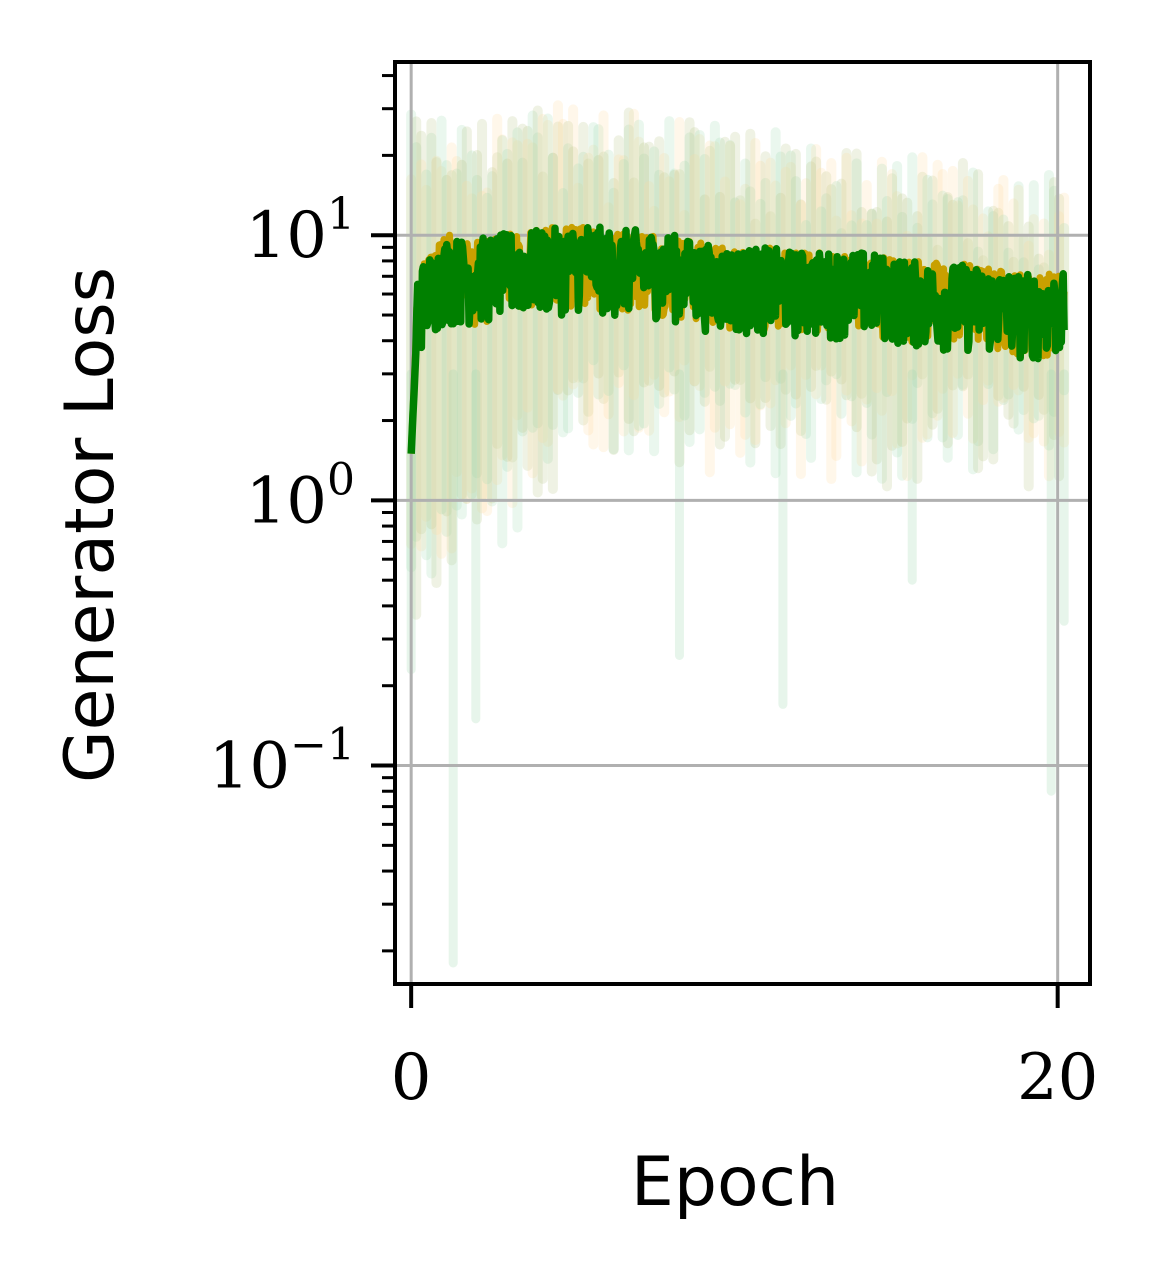 This screenshot has width=1160, height=1283. I want to click on y-tick-label: 10¹, so click(300, 231).